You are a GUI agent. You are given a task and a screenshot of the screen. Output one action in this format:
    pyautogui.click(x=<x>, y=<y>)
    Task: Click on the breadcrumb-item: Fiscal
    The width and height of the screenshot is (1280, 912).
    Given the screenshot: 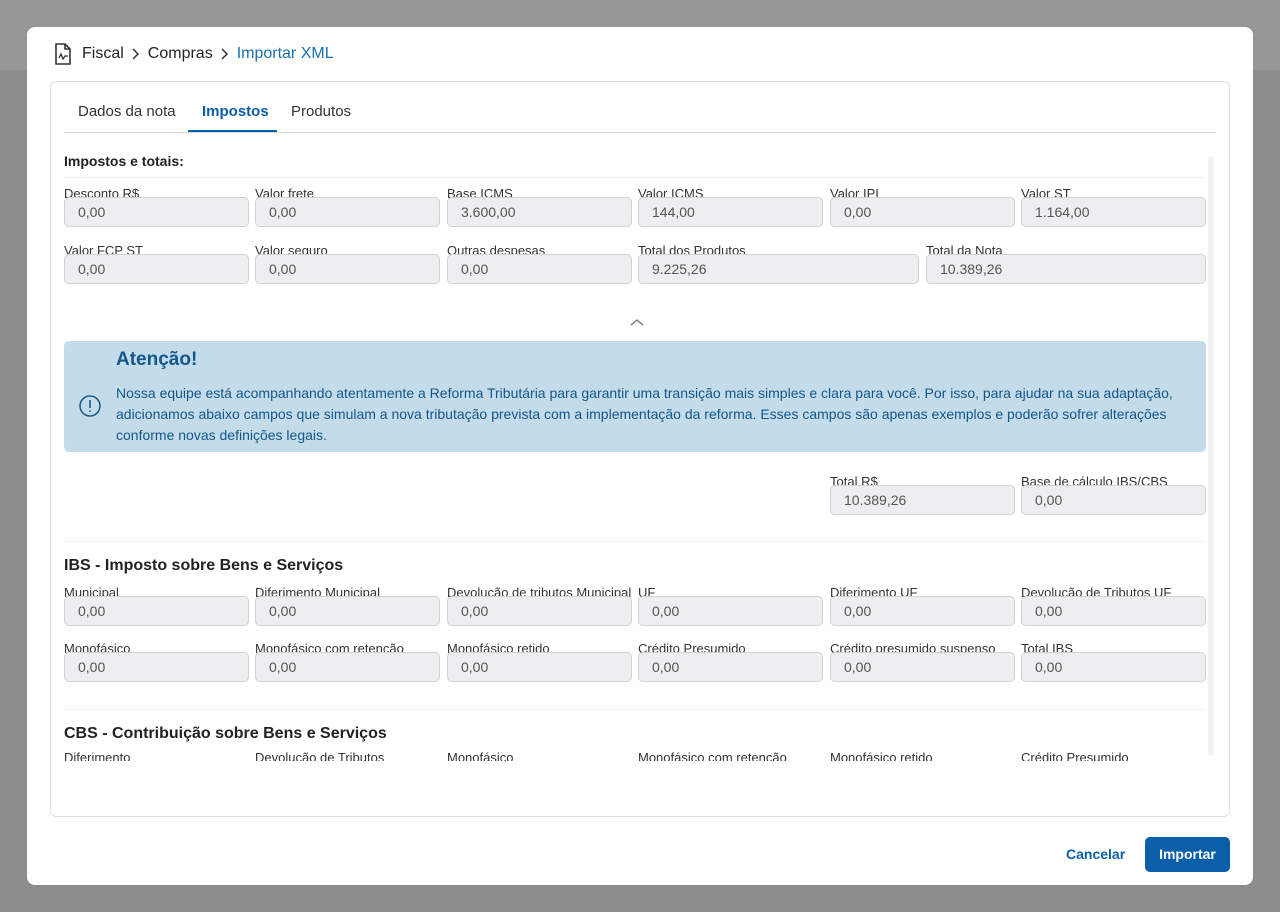 What is the action you would take?
    pyautogui.click(x=103, y=53)
    